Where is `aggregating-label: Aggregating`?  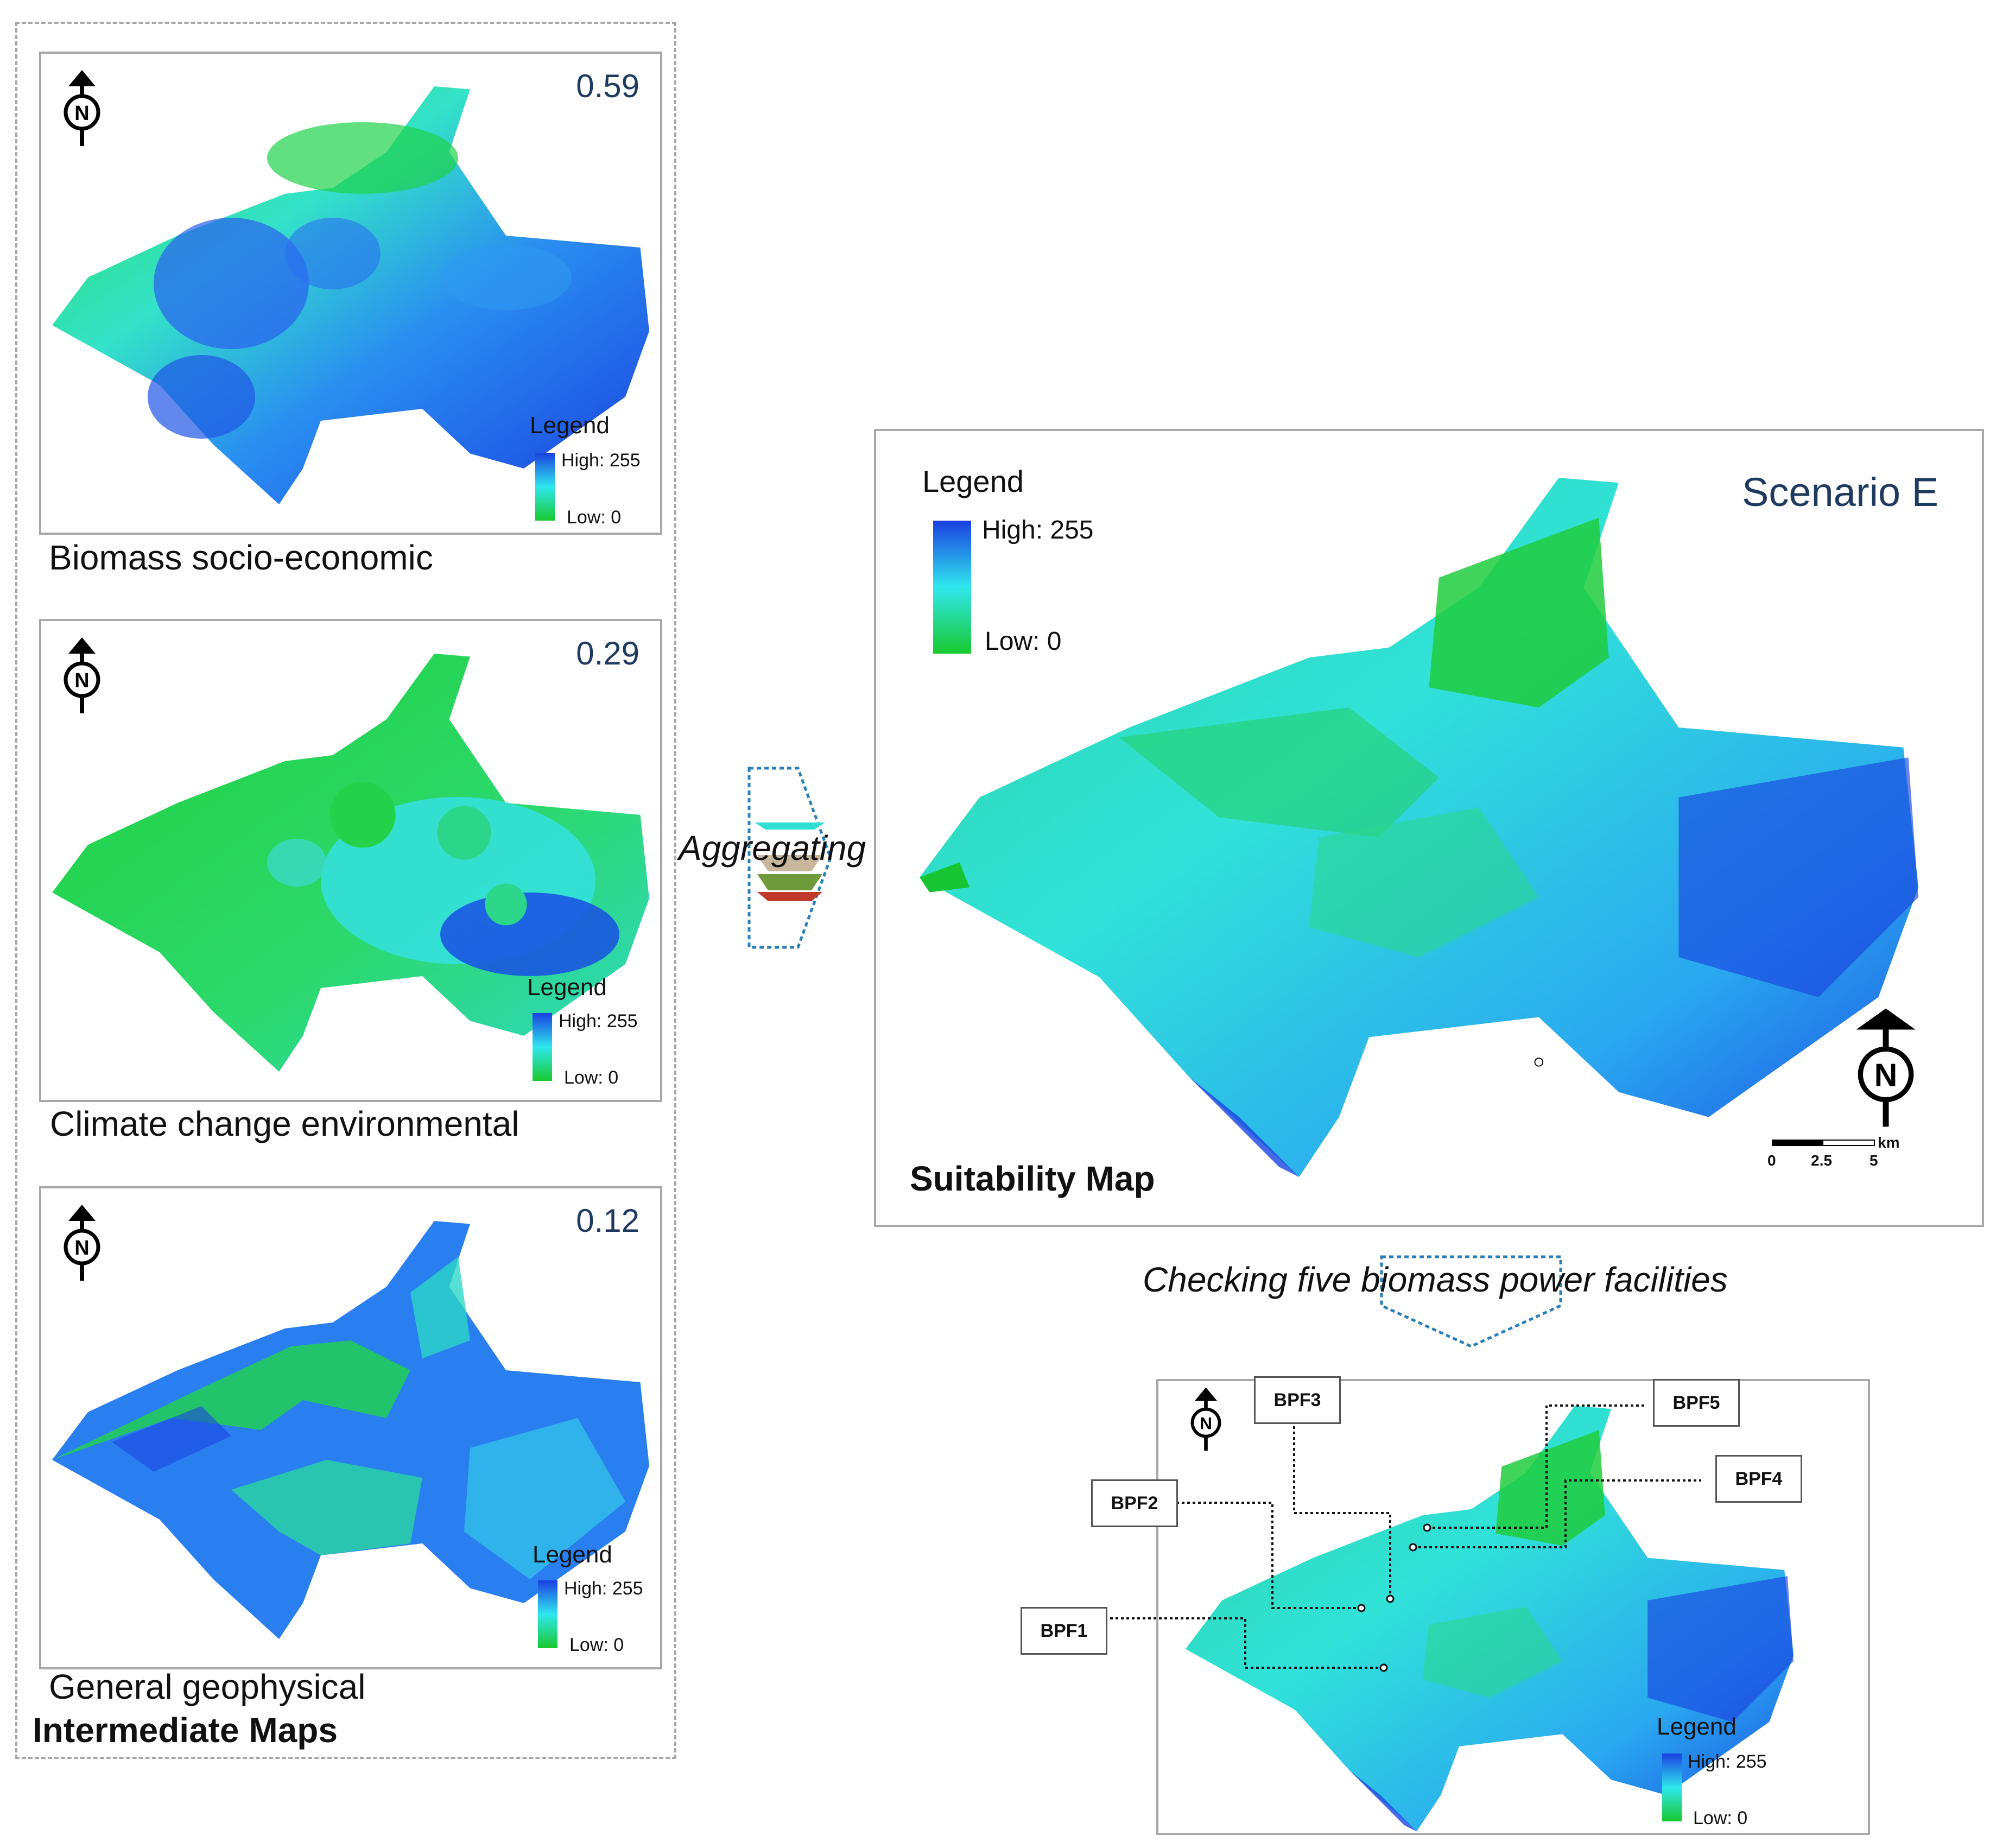
aggregating-label: Aggregating is located at coordinates (773, 848).